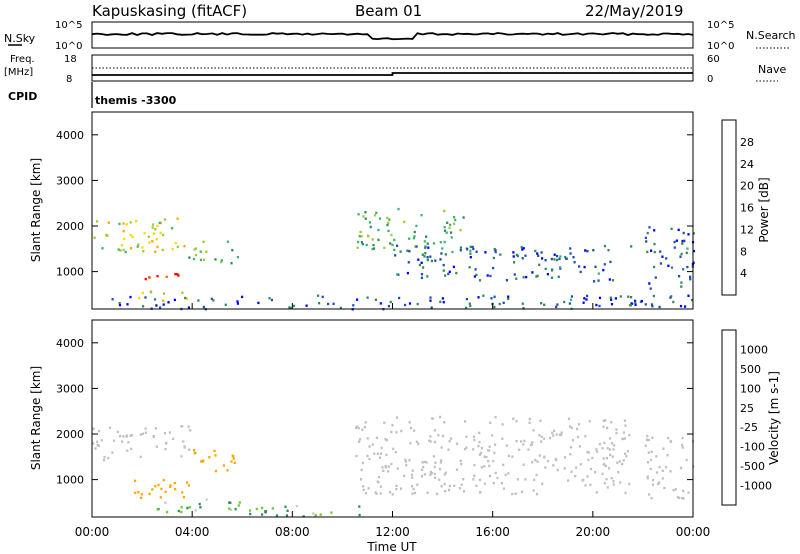 Image resolution: width=800 pixels, height=554 pixels. Describe the element at coordinates (750, 388) in the screenshot. I see `colorbar-tick-label: 100` at that location.